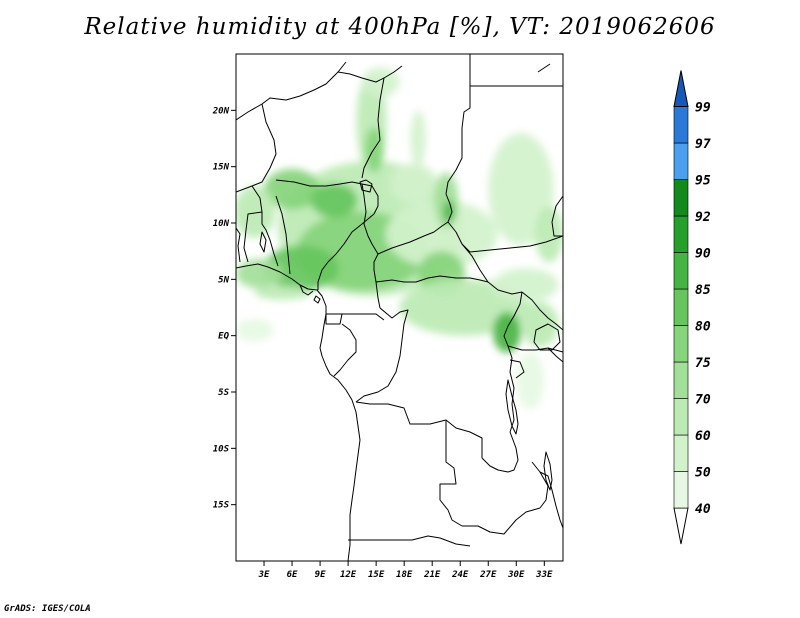 This screenshot has width=800, height=618. I want to click on border-drc-east, so click(513, 362).